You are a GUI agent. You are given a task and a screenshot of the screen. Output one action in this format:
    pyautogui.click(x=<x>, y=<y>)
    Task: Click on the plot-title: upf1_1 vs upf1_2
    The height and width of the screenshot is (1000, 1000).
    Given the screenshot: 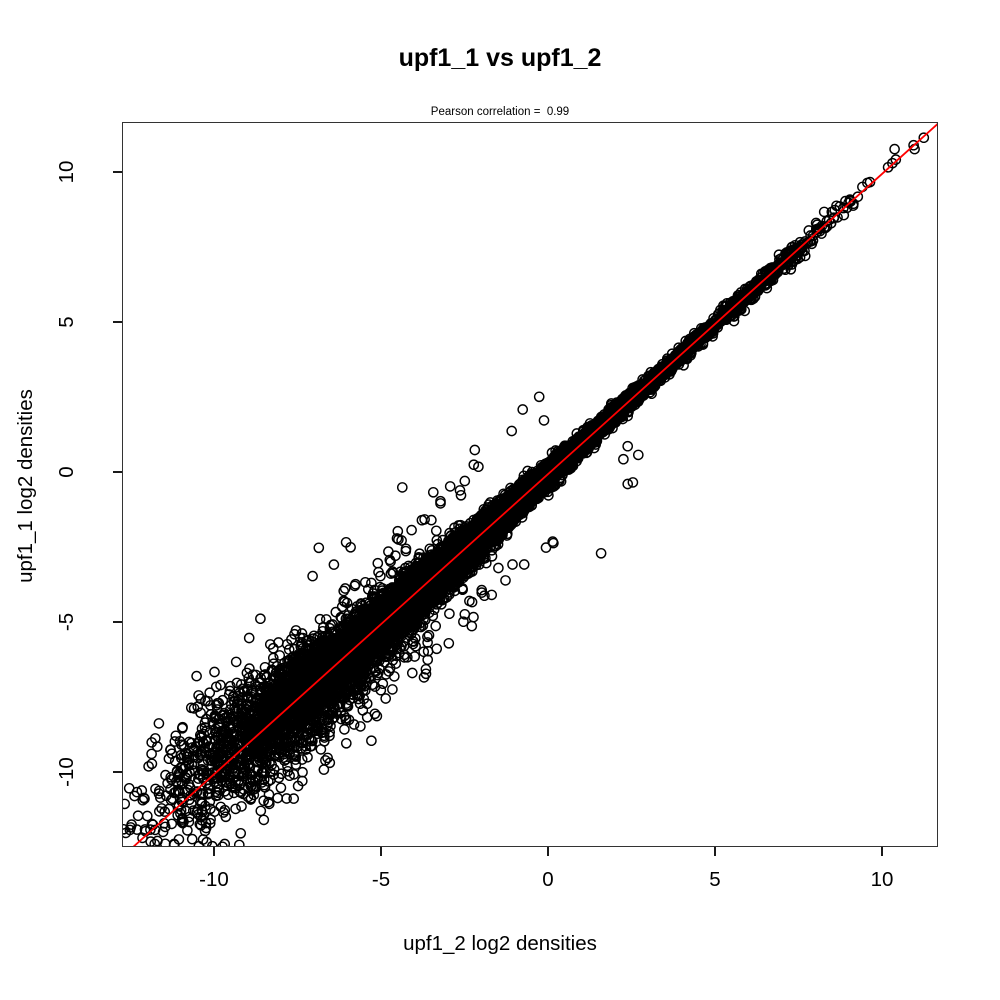 What is the action you would take?
    pyautogui.click(x=500, y=58)
    